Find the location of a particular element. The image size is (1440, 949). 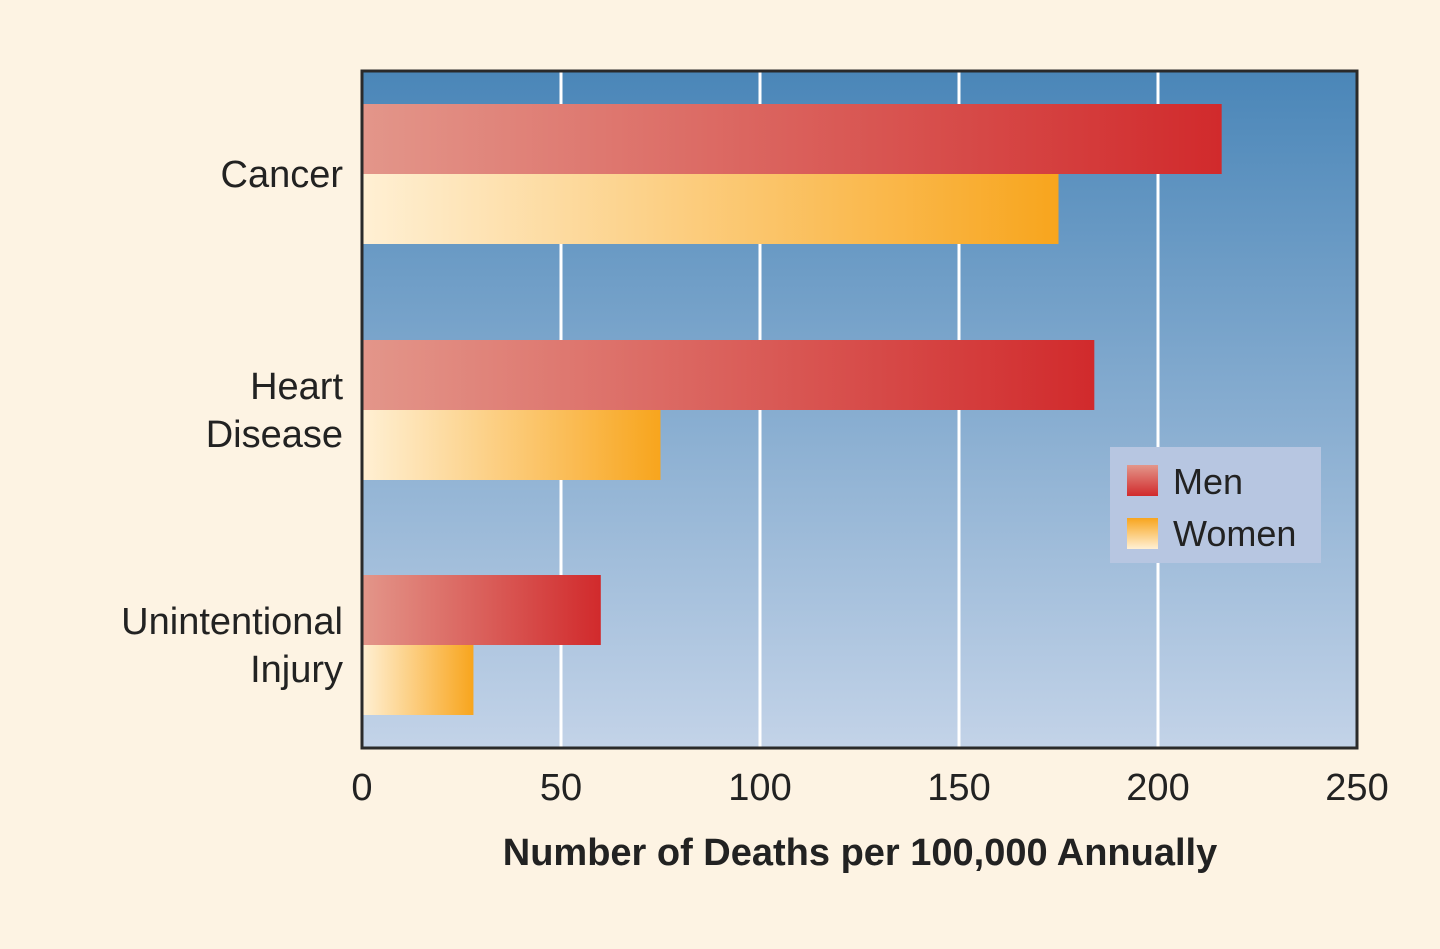

legend-label-women: Women is located at coordinates (1234, 533).